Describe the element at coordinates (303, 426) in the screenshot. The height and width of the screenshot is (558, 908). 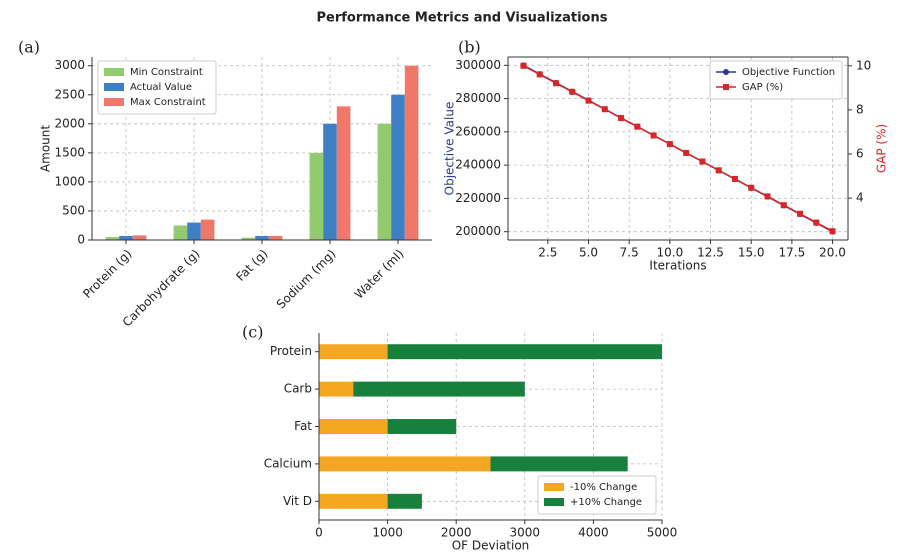
I see `y-tick-label: Fat` at that location.